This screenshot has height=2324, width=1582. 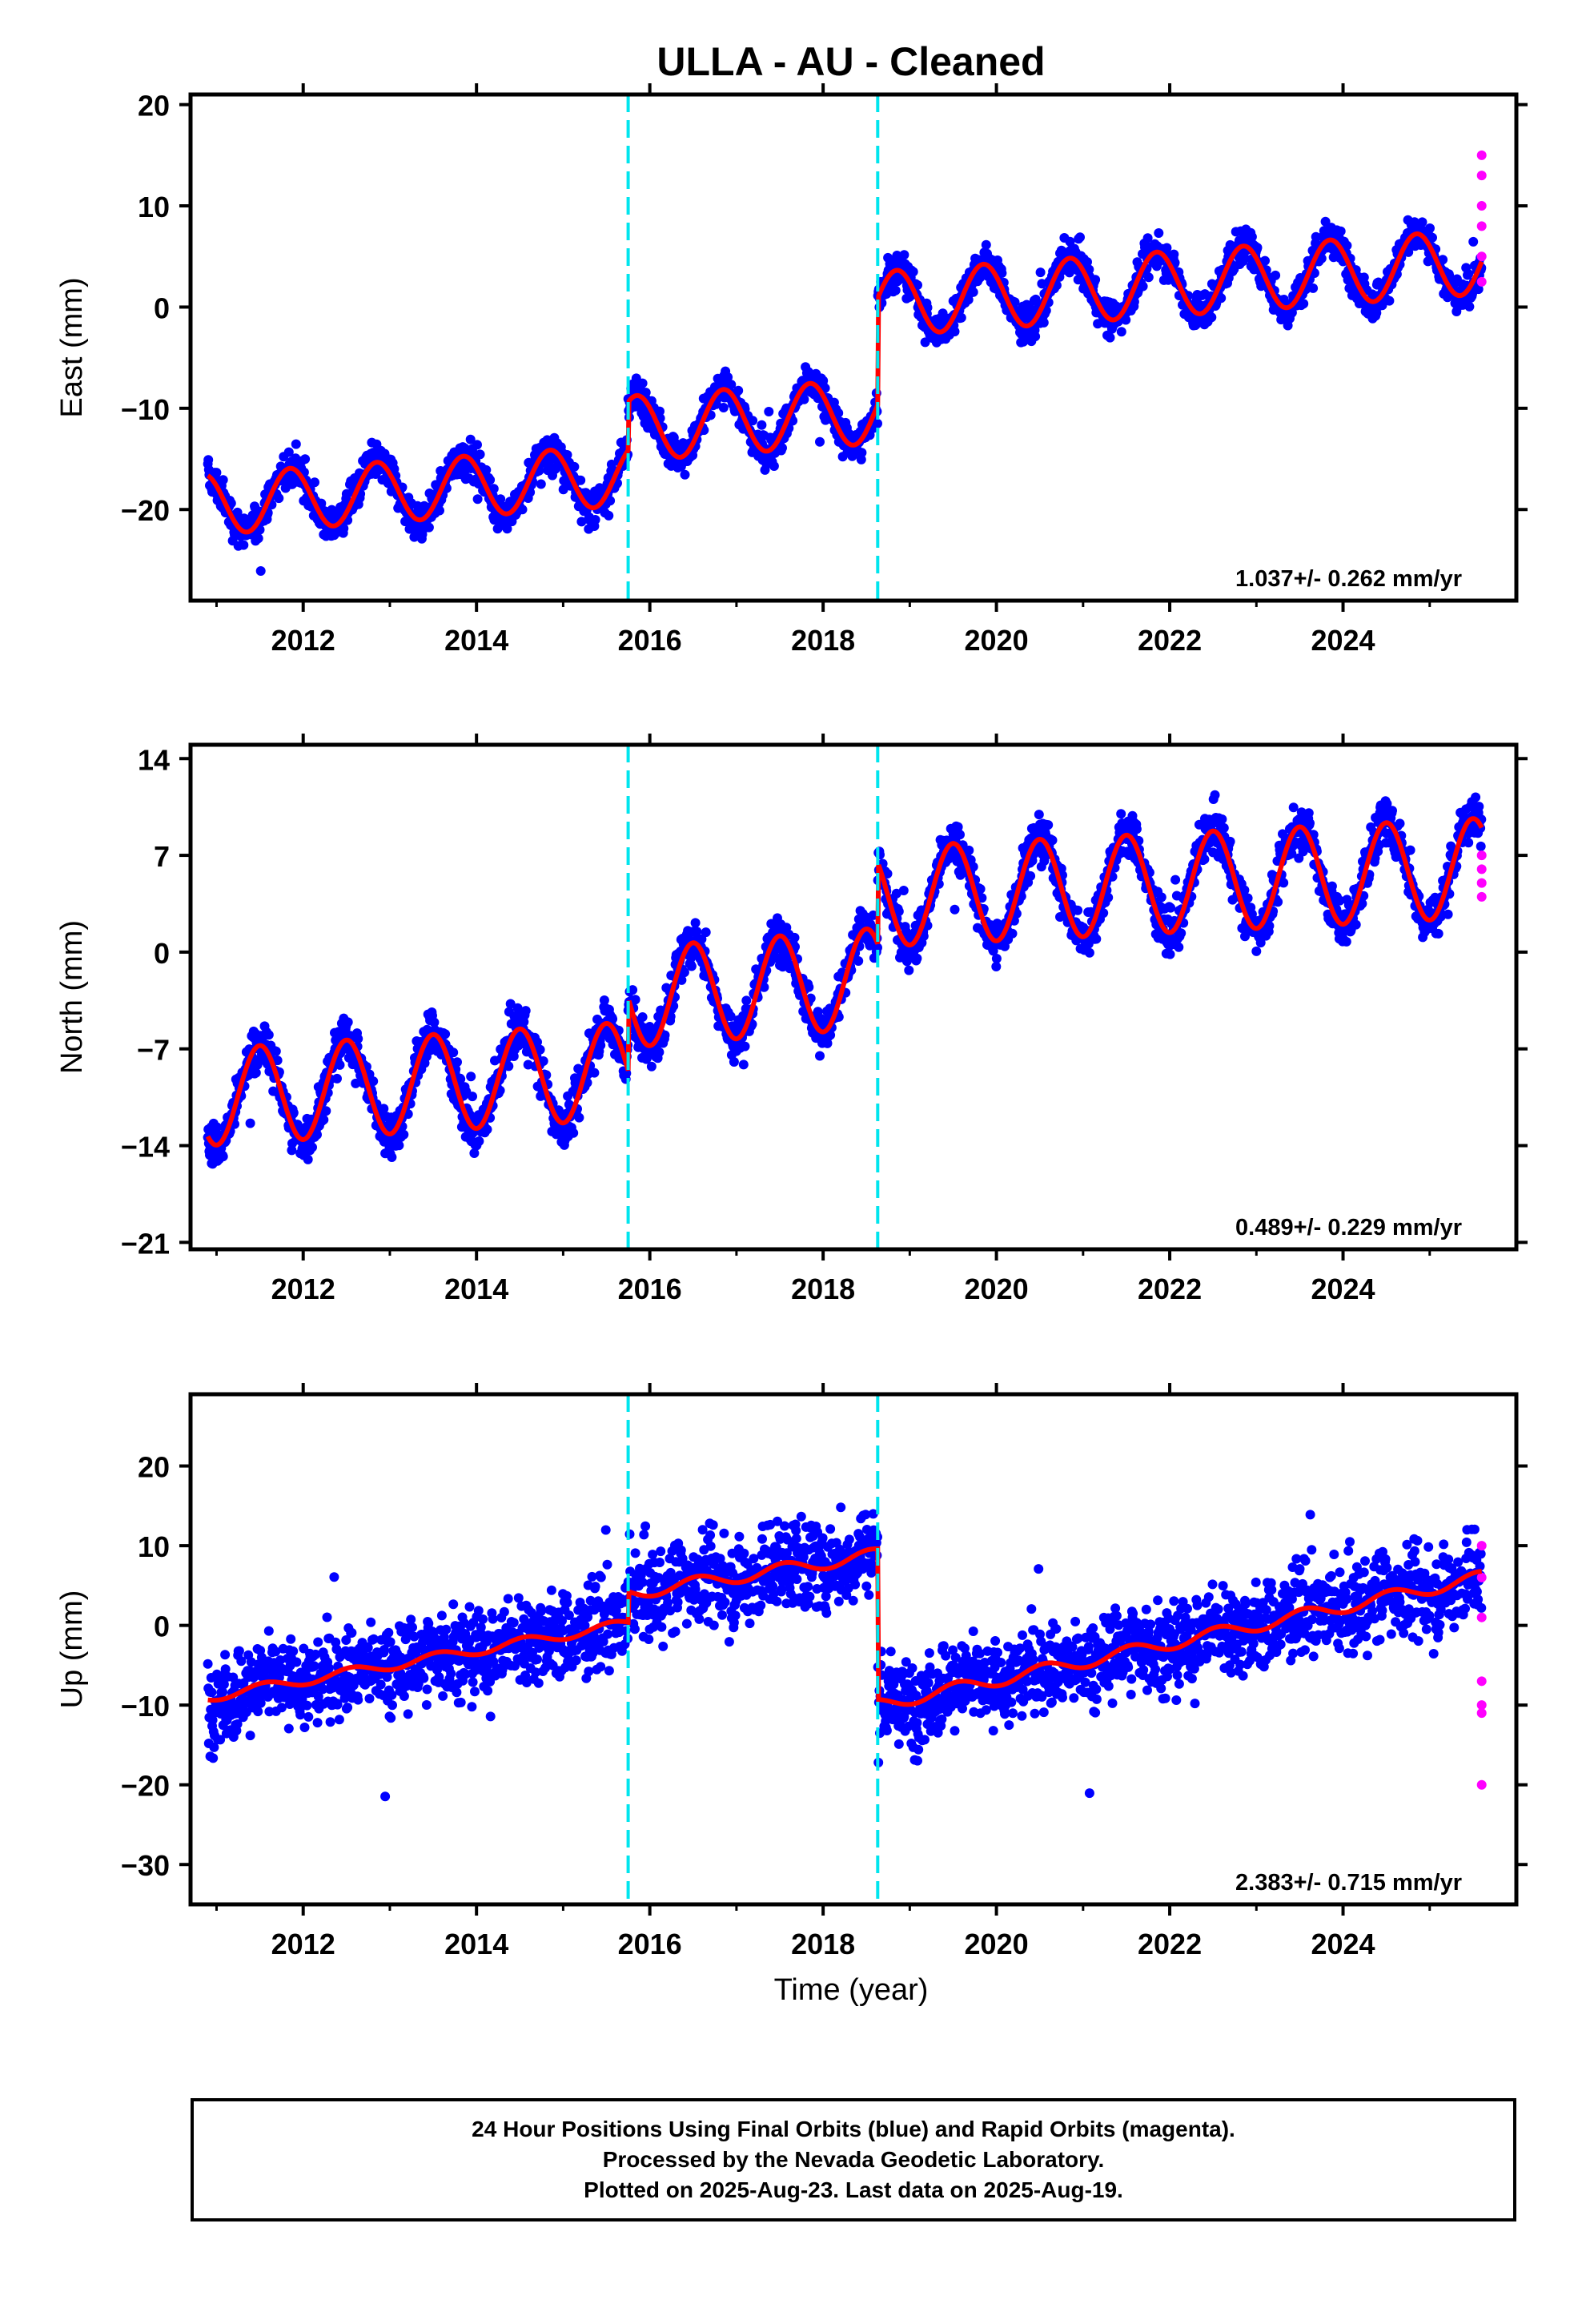 What do you see at coordinates (154, 207) in the screenshot?
I see `east-y-tick-label: 10` at bounding box center [154, 207].